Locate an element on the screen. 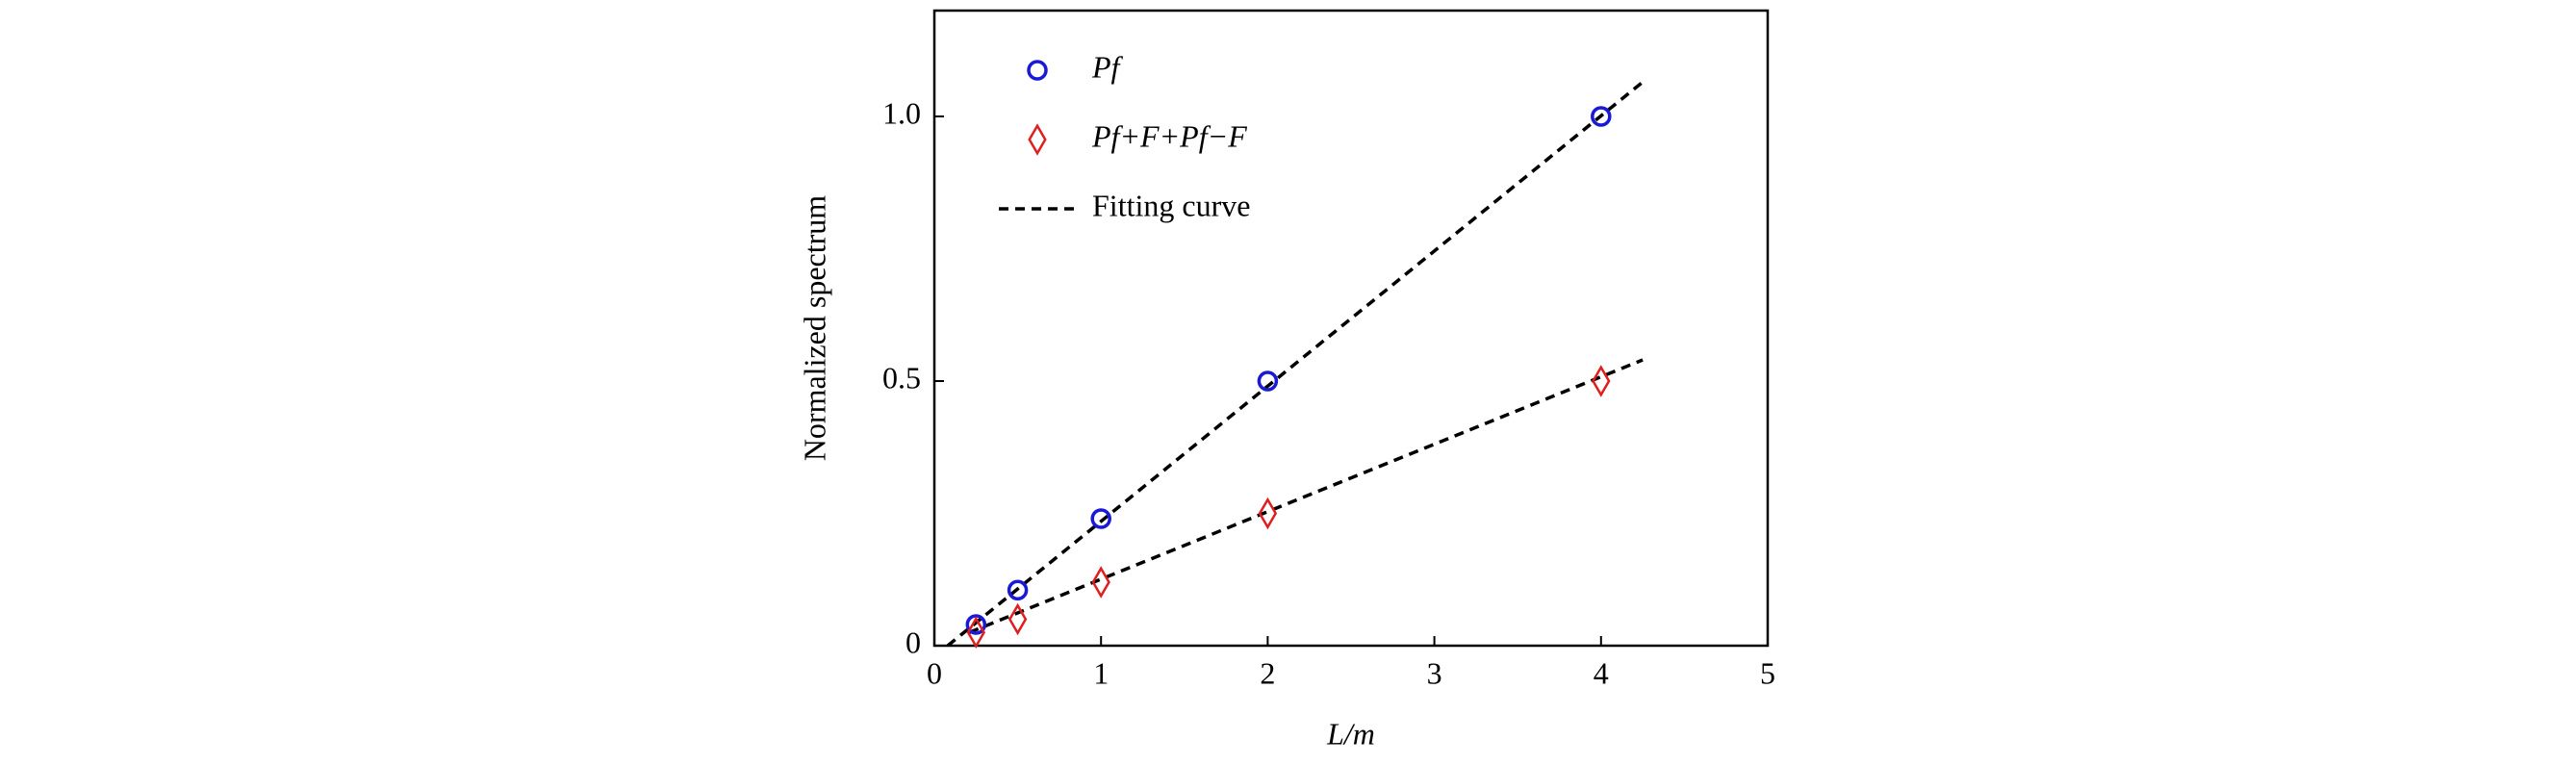 The width and height of the screenshot is (2576, 765). y-tick-label: 0.5 is located at coordinates (901, 377).